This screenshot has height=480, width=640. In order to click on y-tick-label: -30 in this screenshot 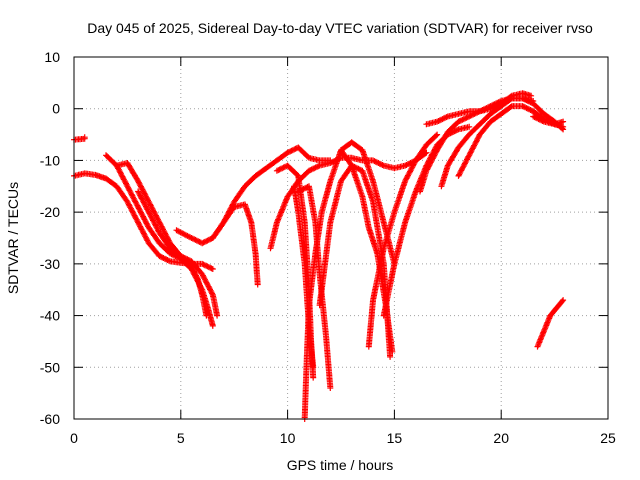, I will do `click(50, 264)`.